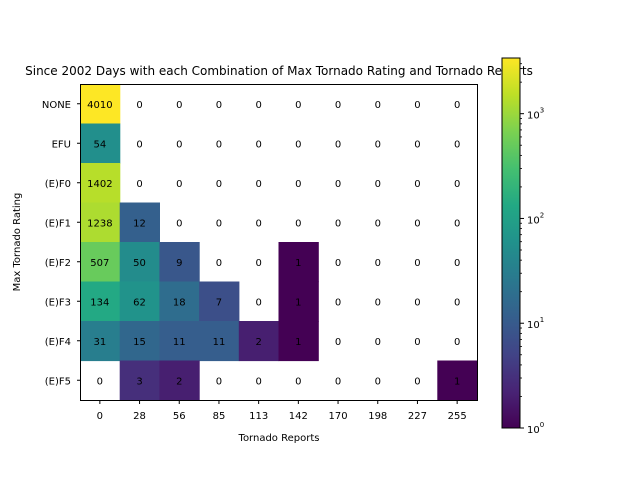  I want to click on x-tick-label: 142, so click(298, 416).